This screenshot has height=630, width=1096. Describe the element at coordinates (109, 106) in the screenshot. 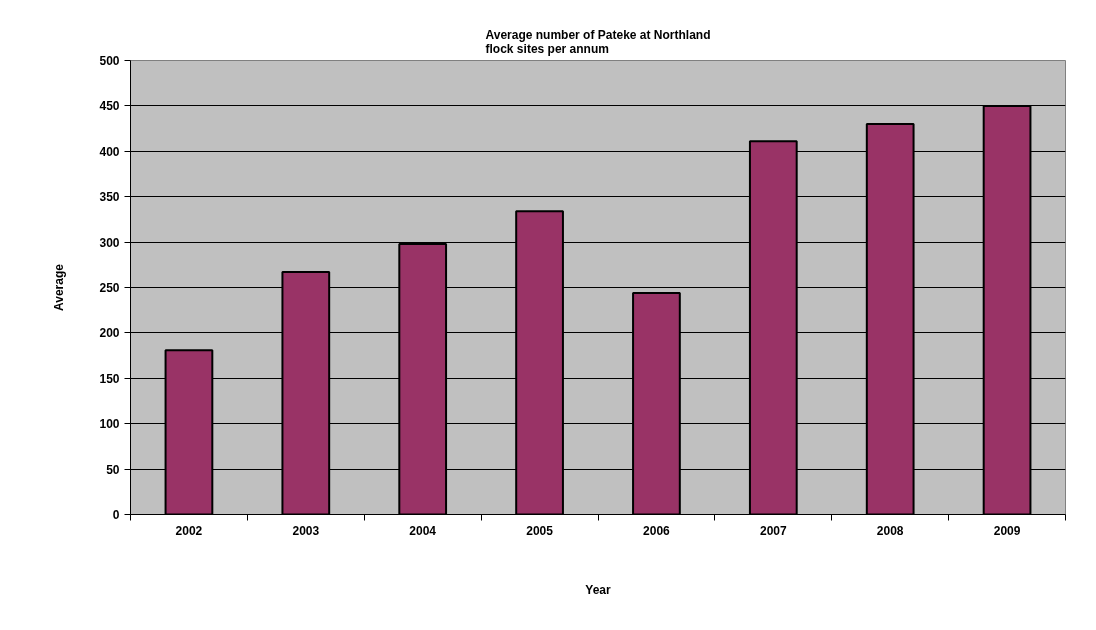

I see `y-tick-label: 450` at that location.